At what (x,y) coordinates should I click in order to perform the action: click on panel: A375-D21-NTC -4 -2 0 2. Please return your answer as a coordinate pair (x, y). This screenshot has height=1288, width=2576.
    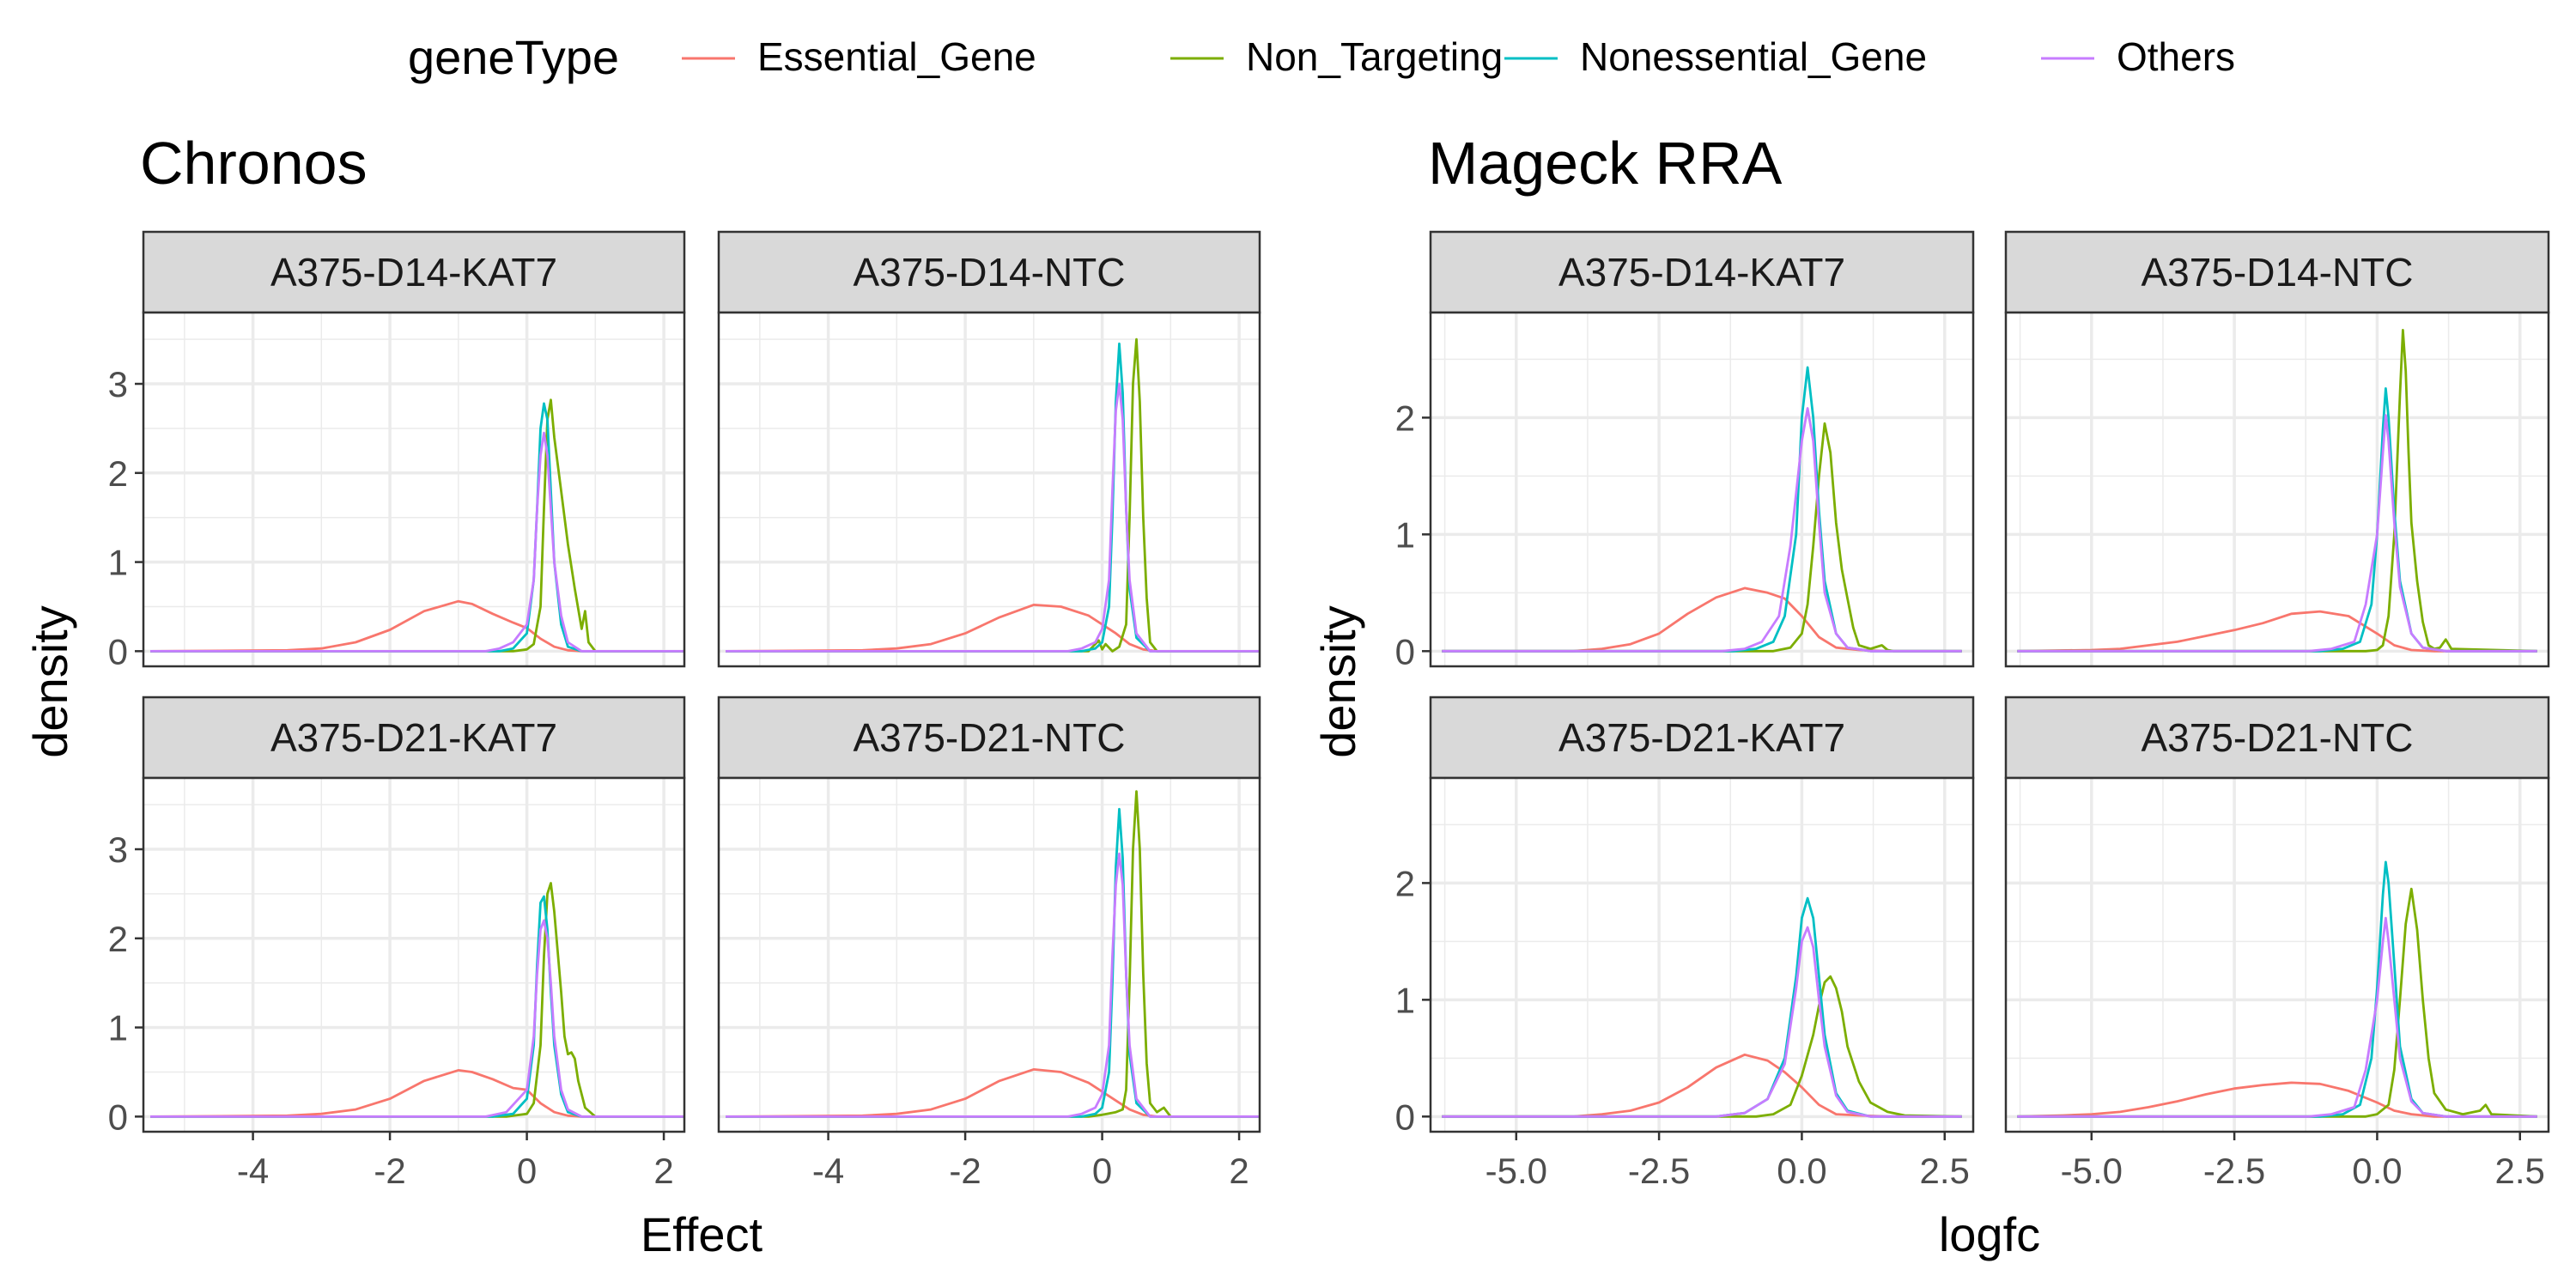
    Looking at the image, I should click on (989, 943).